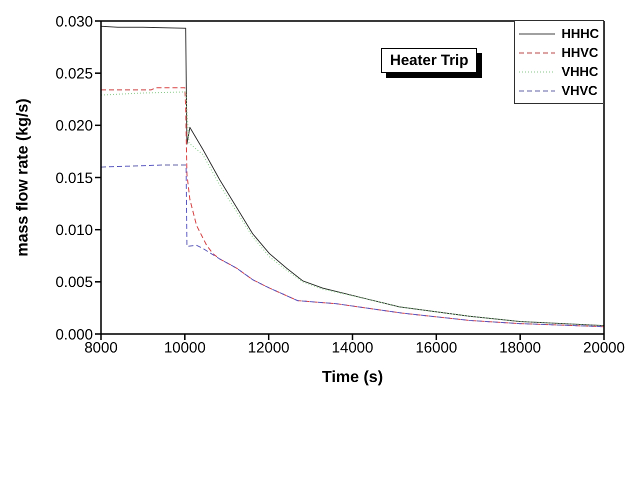 The width and height of the screenshot is (636, 488). What do you see at coordinates (74, 283) in the screenshot?
I see `y-tick-label: 0.005` at bounding box center [74, 283].